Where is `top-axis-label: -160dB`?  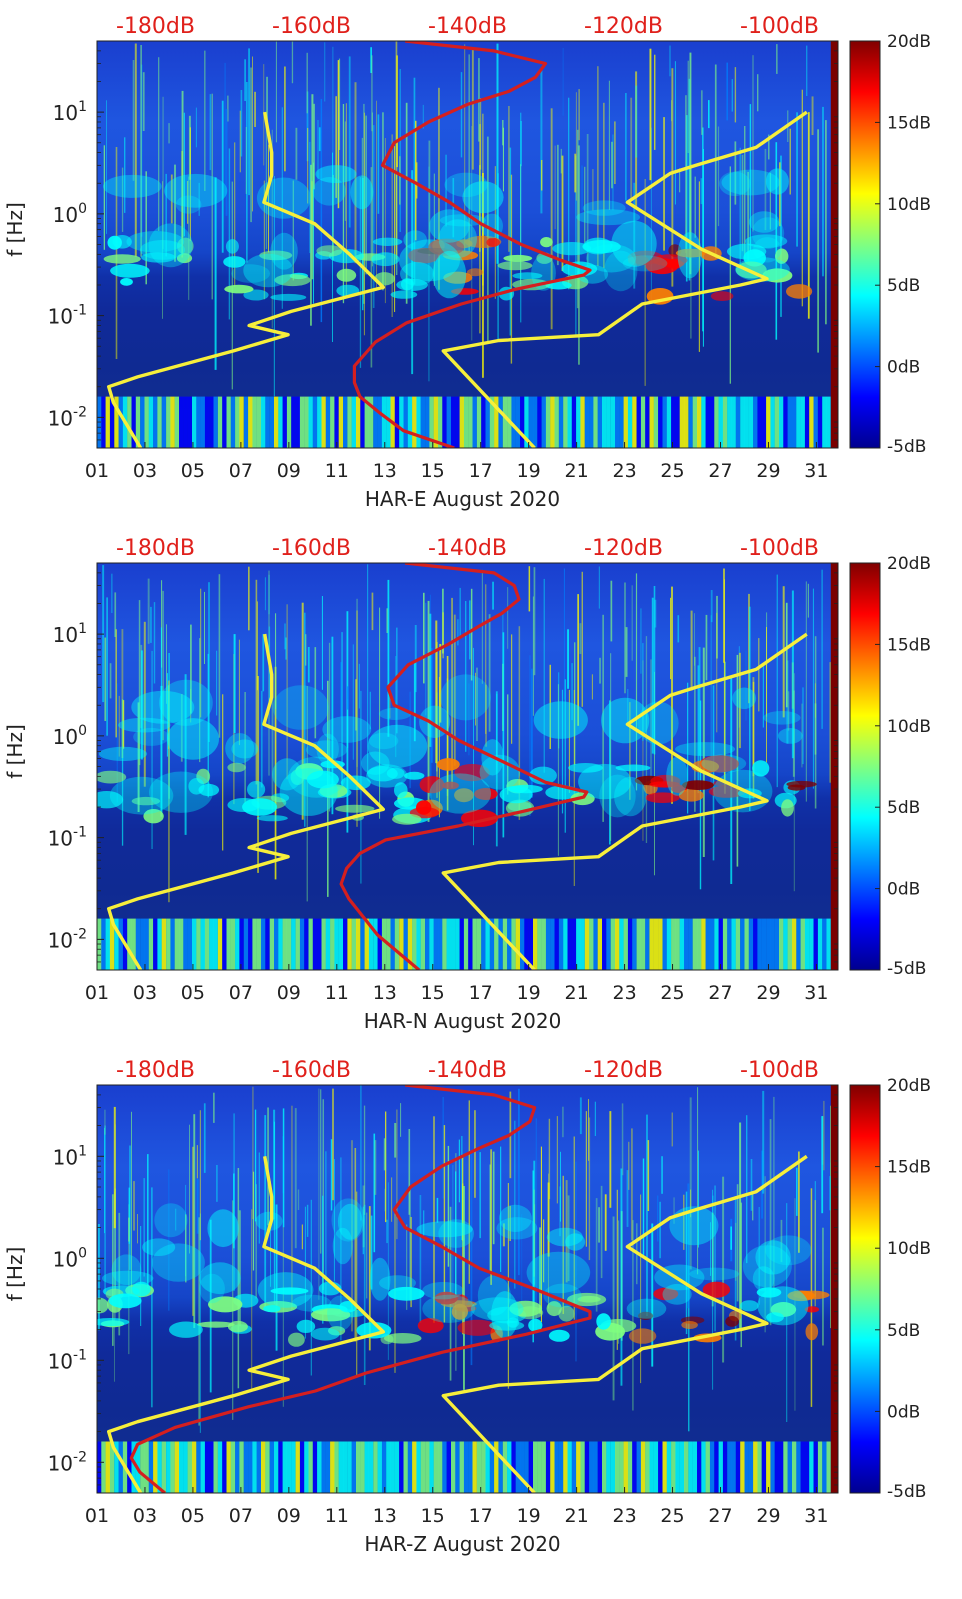 top-axis-label: -160dB is located at coordinates (311, 26).